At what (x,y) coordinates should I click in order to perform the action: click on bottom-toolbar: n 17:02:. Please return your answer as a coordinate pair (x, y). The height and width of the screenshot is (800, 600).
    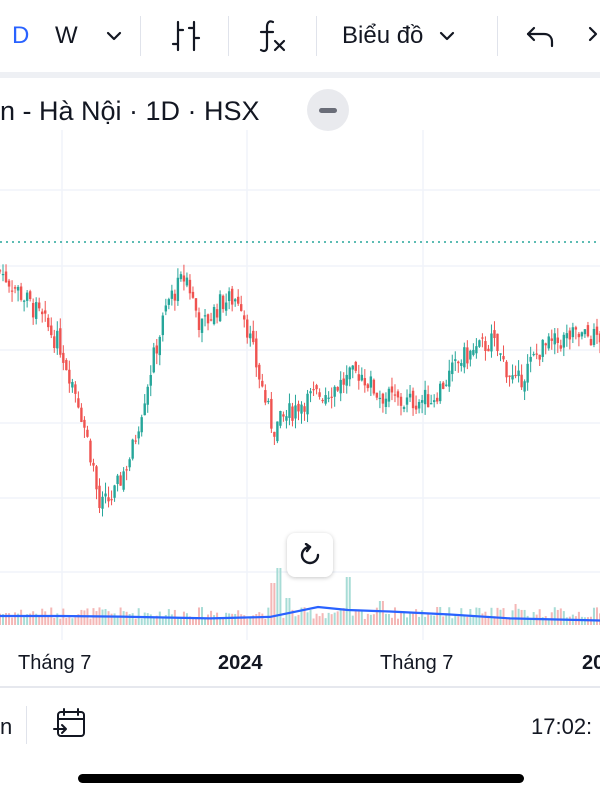
    Looking at the image, I should click on (300, 723).